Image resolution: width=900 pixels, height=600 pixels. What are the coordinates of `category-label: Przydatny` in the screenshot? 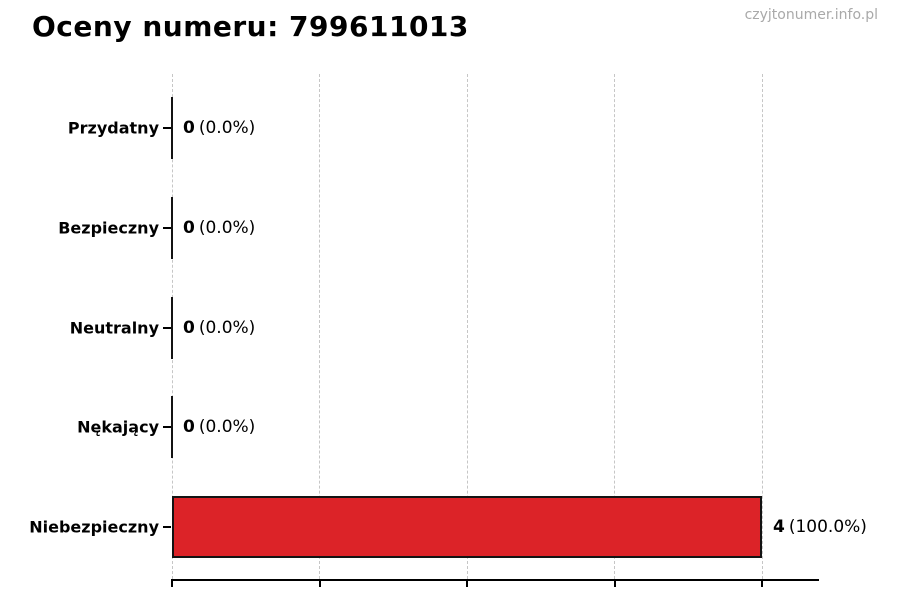 It's located at (113, 128).